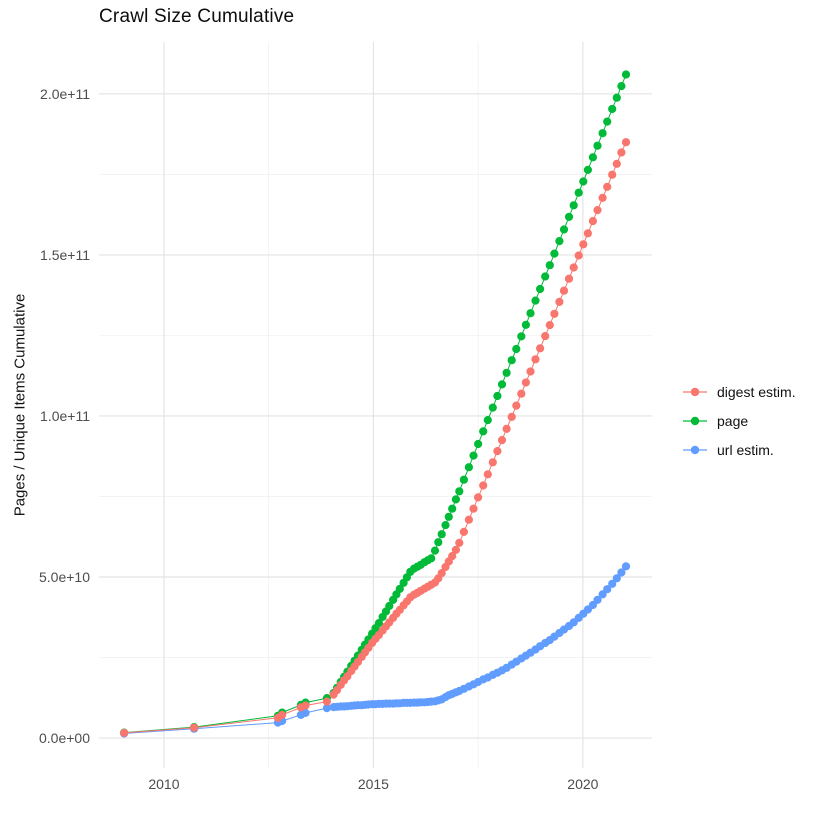 The image size is (826, 827). I want to click on legend: digest estim. page url estim., so click(739, 421).